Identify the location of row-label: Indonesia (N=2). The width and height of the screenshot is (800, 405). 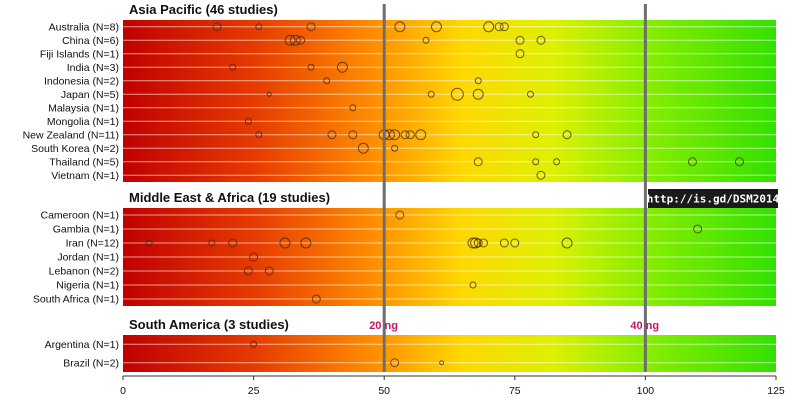
(81, 81).